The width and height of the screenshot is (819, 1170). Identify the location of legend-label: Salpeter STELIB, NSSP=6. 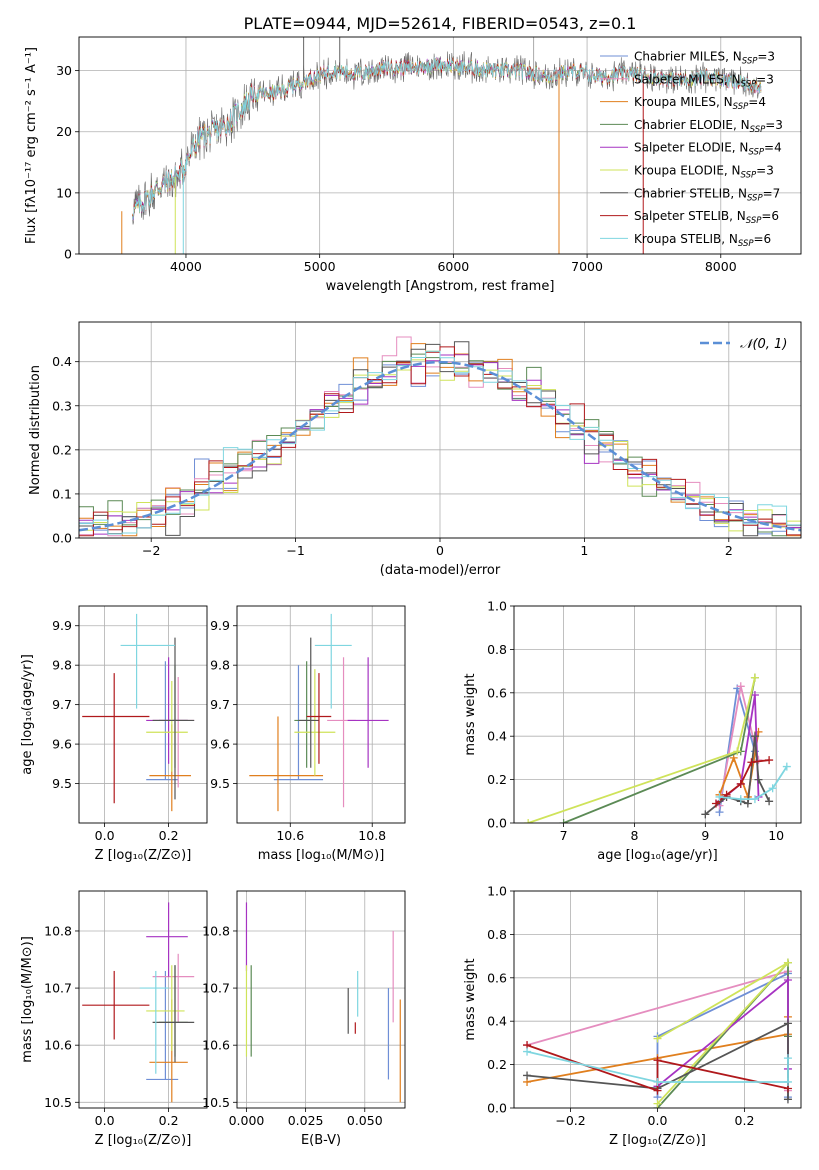
(706, 217).